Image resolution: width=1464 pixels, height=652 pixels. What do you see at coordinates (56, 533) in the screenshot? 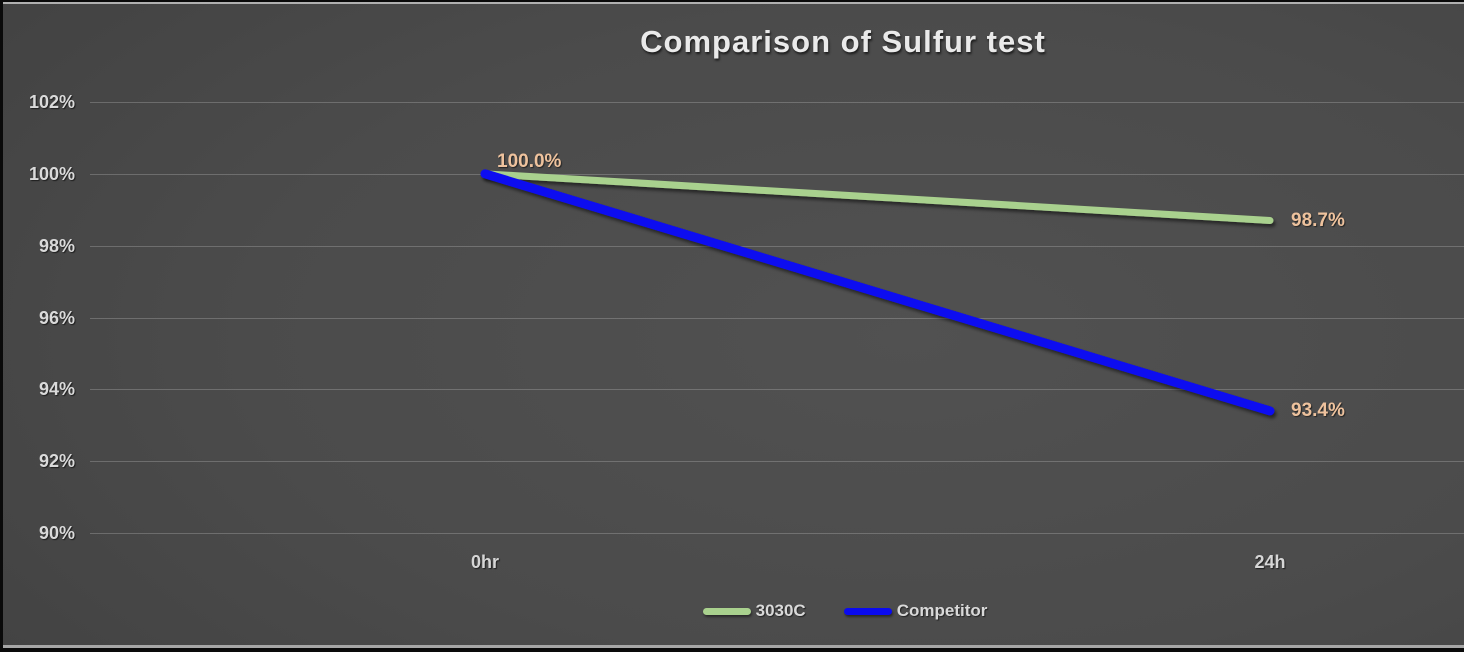
I see `y-tick-label: 90%` at bounding box center [56, 533].